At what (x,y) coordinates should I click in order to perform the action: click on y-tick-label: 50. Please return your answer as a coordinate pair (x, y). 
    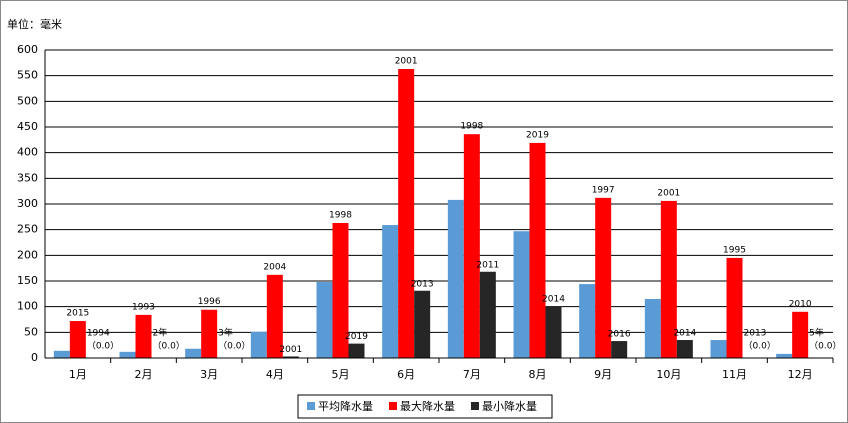
    Looking at the image, I should click on (31, 331).